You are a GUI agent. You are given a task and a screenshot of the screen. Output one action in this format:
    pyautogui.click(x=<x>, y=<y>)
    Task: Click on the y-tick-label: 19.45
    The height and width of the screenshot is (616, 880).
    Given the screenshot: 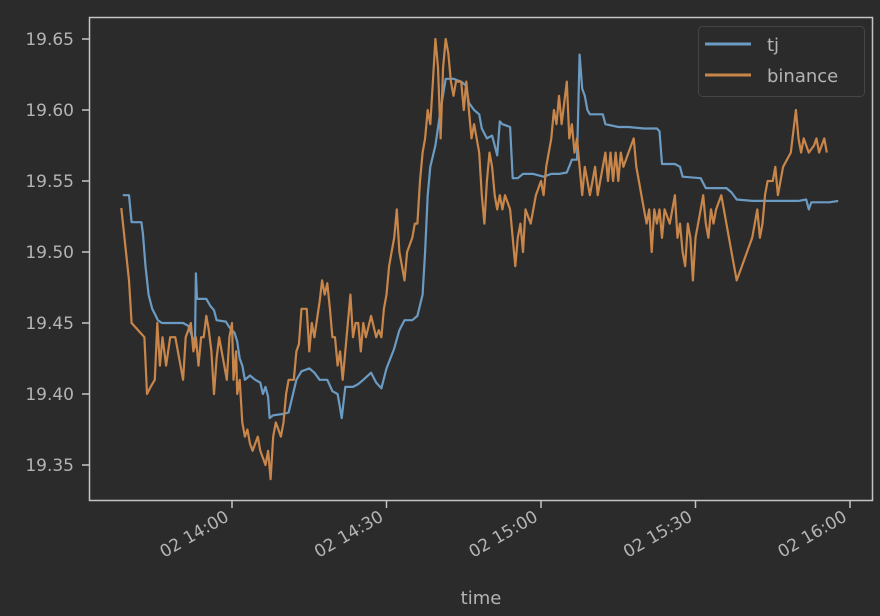 What is the action you would take?
    pyautogui.click(x=49, y=324)
    